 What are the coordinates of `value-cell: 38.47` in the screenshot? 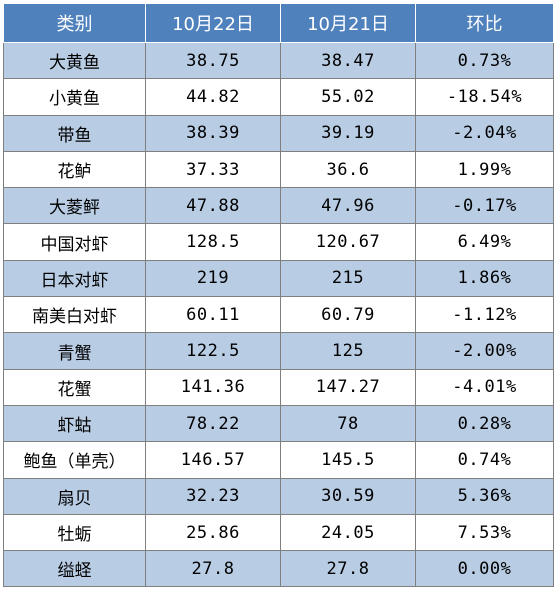 It's located at (348, 60).